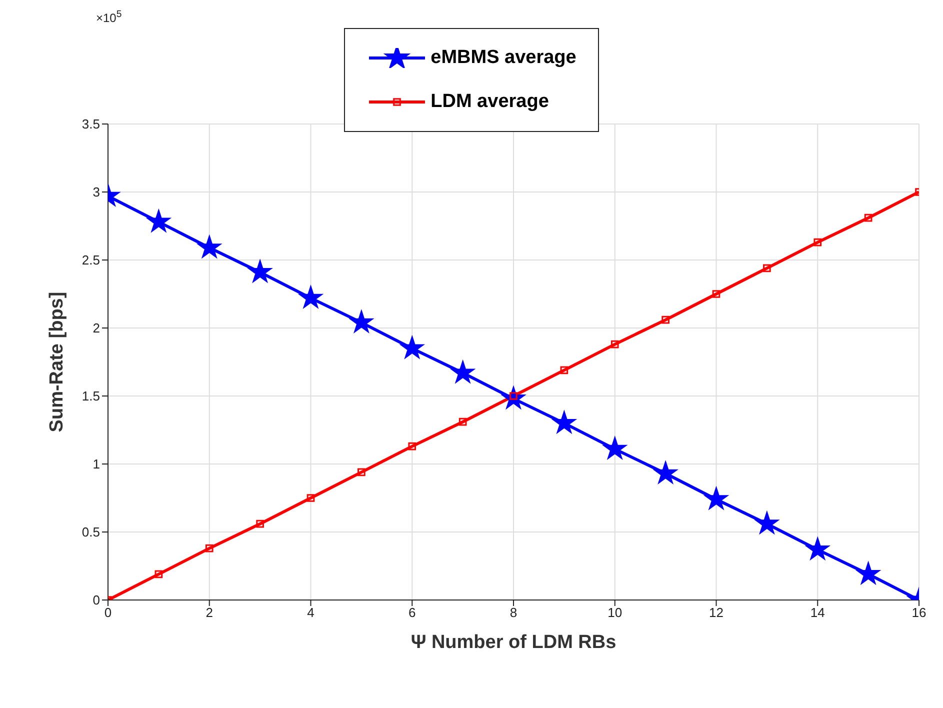 The image size is (943, 708). Describe the element at coordinates (209, 612) in the screenshot. I see `x-tick-label: 2` at that location.